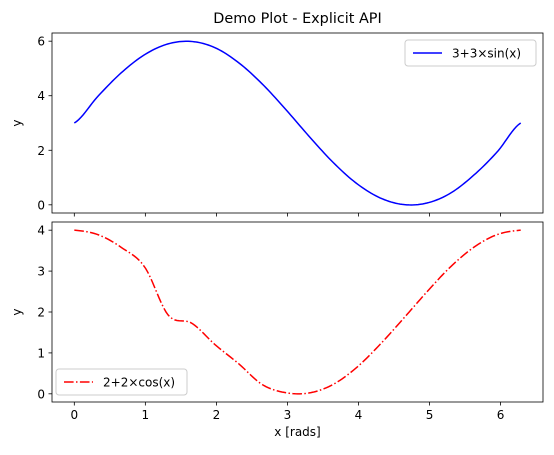 The height and width of the screenshot is (455, 554). What do you see at coordinates (146, 415) in the screenshot?
I see `x-tick-label: 1` at bounding box center [146, 415].